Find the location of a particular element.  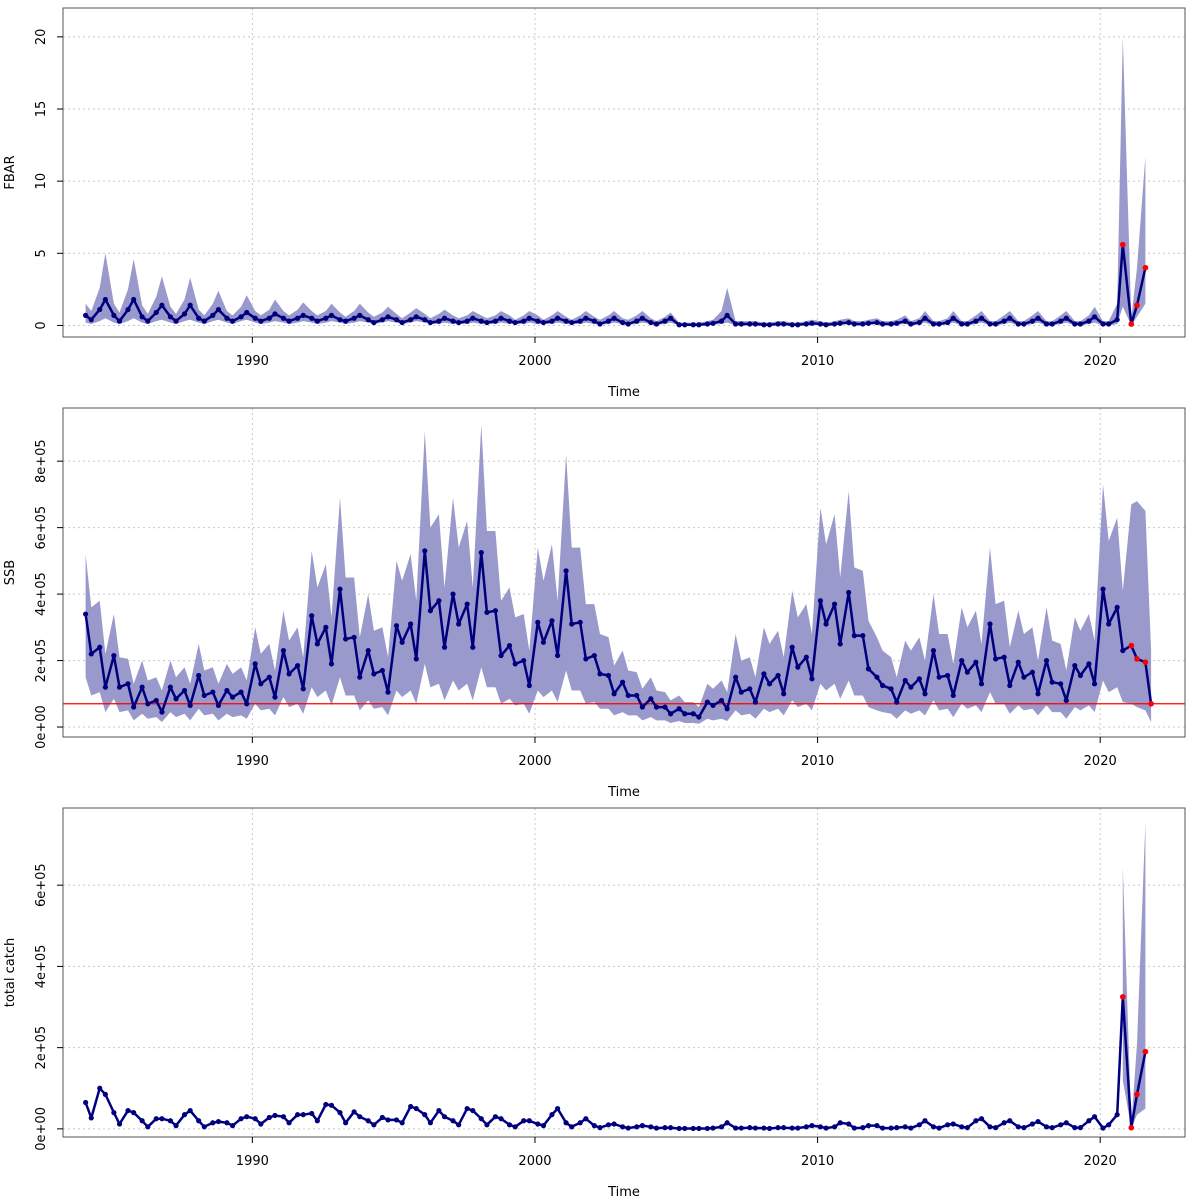

ssb-y-tick-label: 8e+05 is located at coordinates (41, 461).